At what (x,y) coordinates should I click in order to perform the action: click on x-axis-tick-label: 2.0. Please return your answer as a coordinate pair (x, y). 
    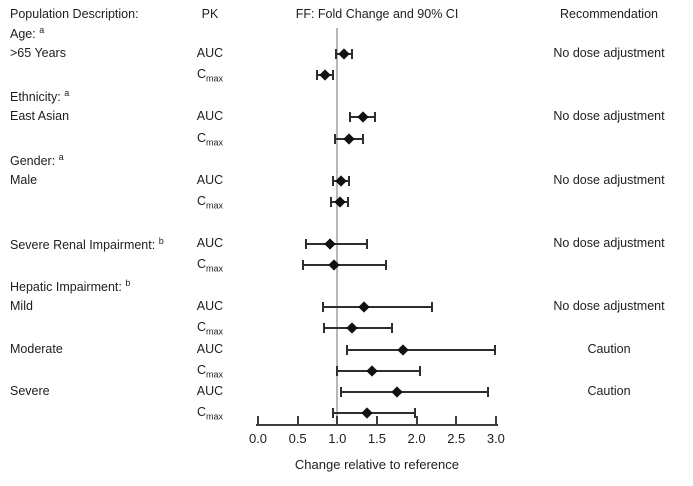
    Looking at the image, I should click on (416, 438).